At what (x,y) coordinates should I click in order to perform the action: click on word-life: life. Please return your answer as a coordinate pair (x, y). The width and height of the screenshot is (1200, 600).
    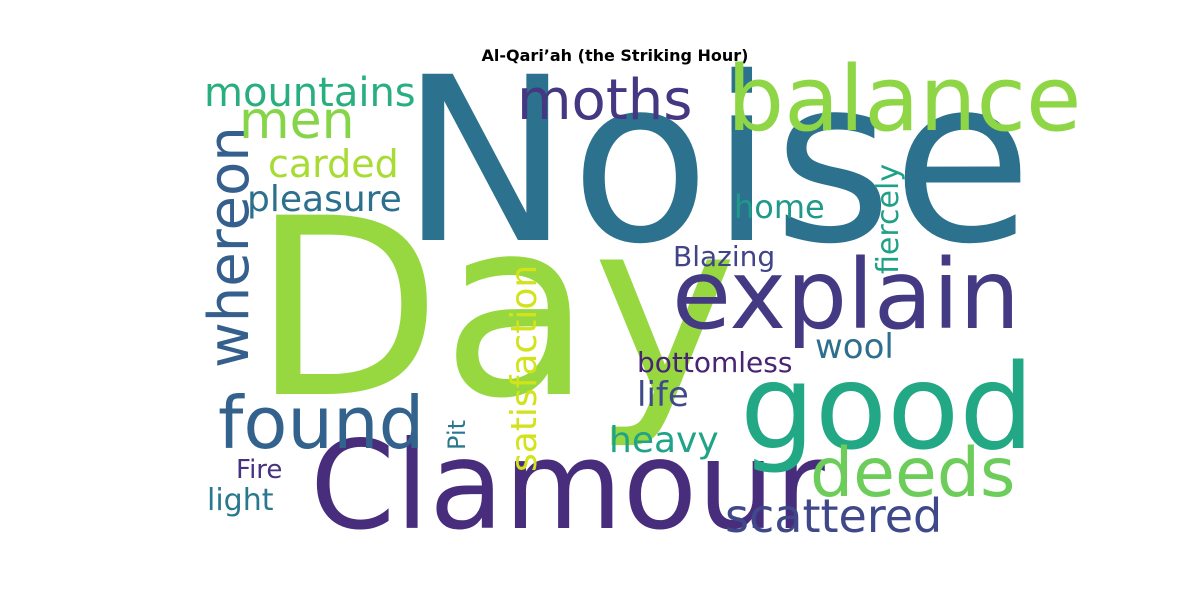
    Looking at the image, I should click on (663, 395).